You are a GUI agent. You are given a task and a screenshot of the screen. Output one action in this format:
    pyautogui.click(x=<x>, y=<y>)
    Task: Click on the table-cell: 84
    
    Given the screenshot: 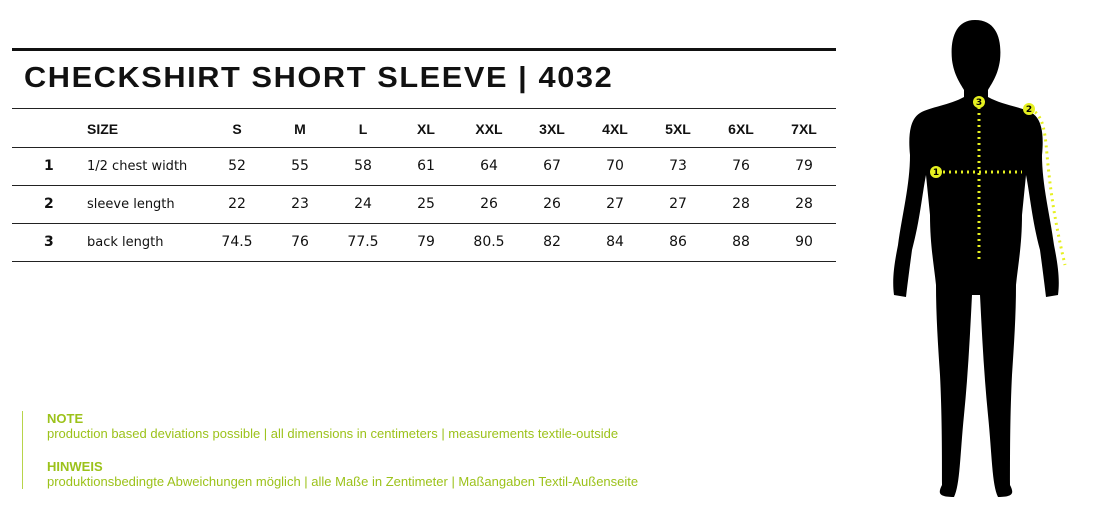 What is the action you would take?
    pyautogui.click(x=615, y=242)
    